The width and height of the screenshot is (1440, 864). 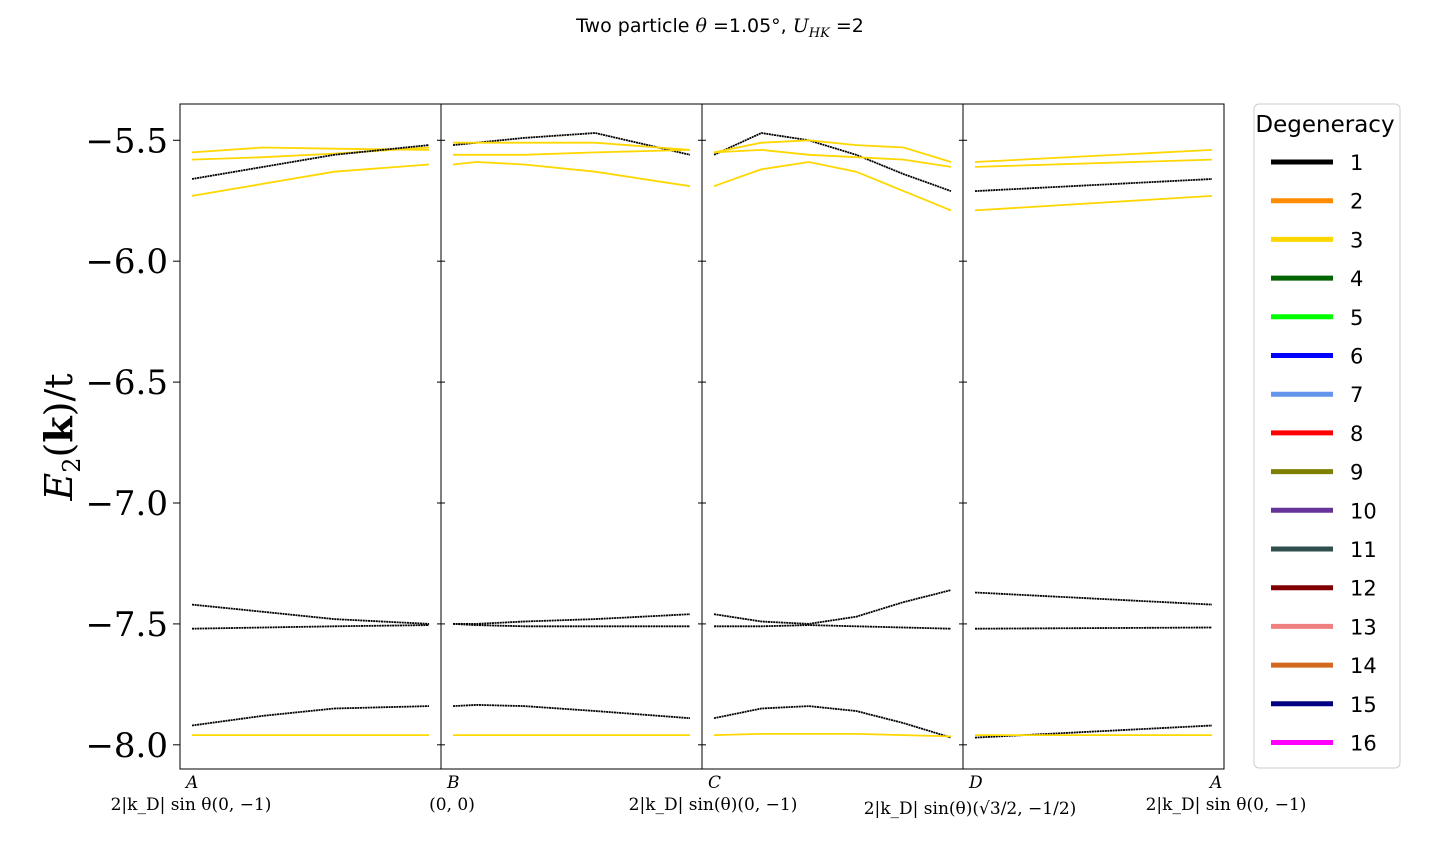 What do you see at coordinates (1324, 627) in the screenshot?
I see `legend-entry: 13` at bounding box center [1324, 627].